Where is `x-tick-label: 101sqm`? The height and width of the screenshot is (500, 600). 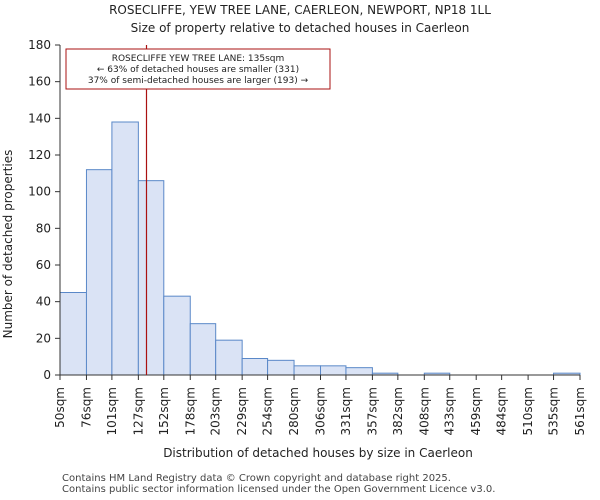
x-tick-label: 101sqm is located at coordinates (112, 411).